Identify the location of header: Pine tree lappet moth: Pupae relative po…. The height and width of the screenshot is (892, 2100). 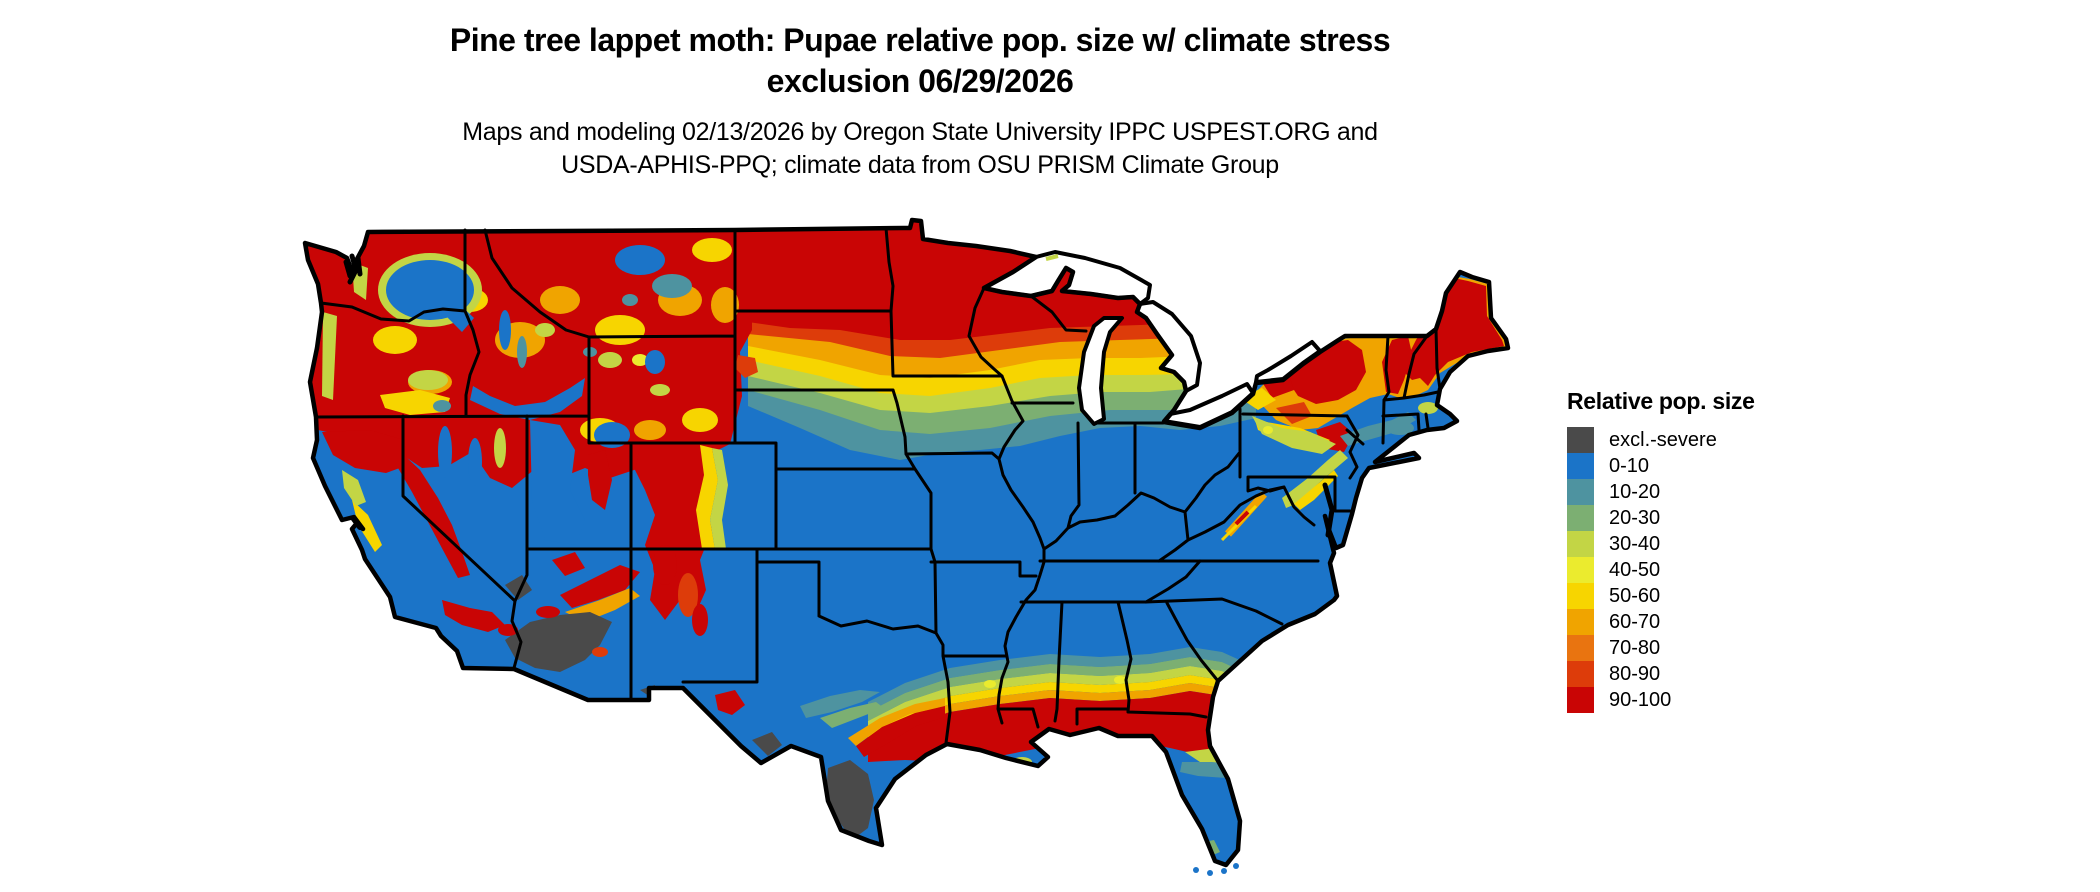
(920, 101).